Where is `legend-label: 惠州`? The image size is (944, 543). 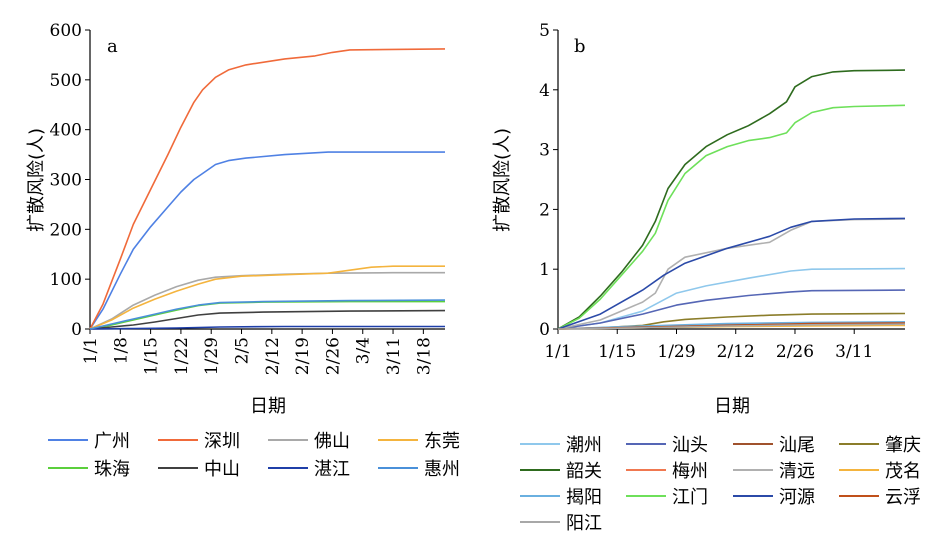
legend-label: 惠州 is located at coordinates (442, 469).